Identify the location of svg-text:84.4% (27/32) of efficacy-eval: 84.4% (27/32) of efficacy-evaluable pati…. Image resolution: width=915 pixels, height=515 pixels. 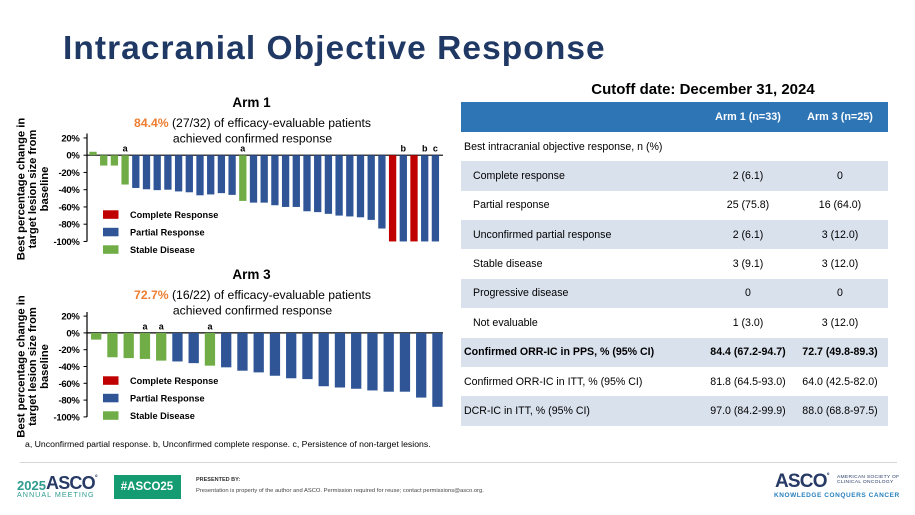
(252, 123).